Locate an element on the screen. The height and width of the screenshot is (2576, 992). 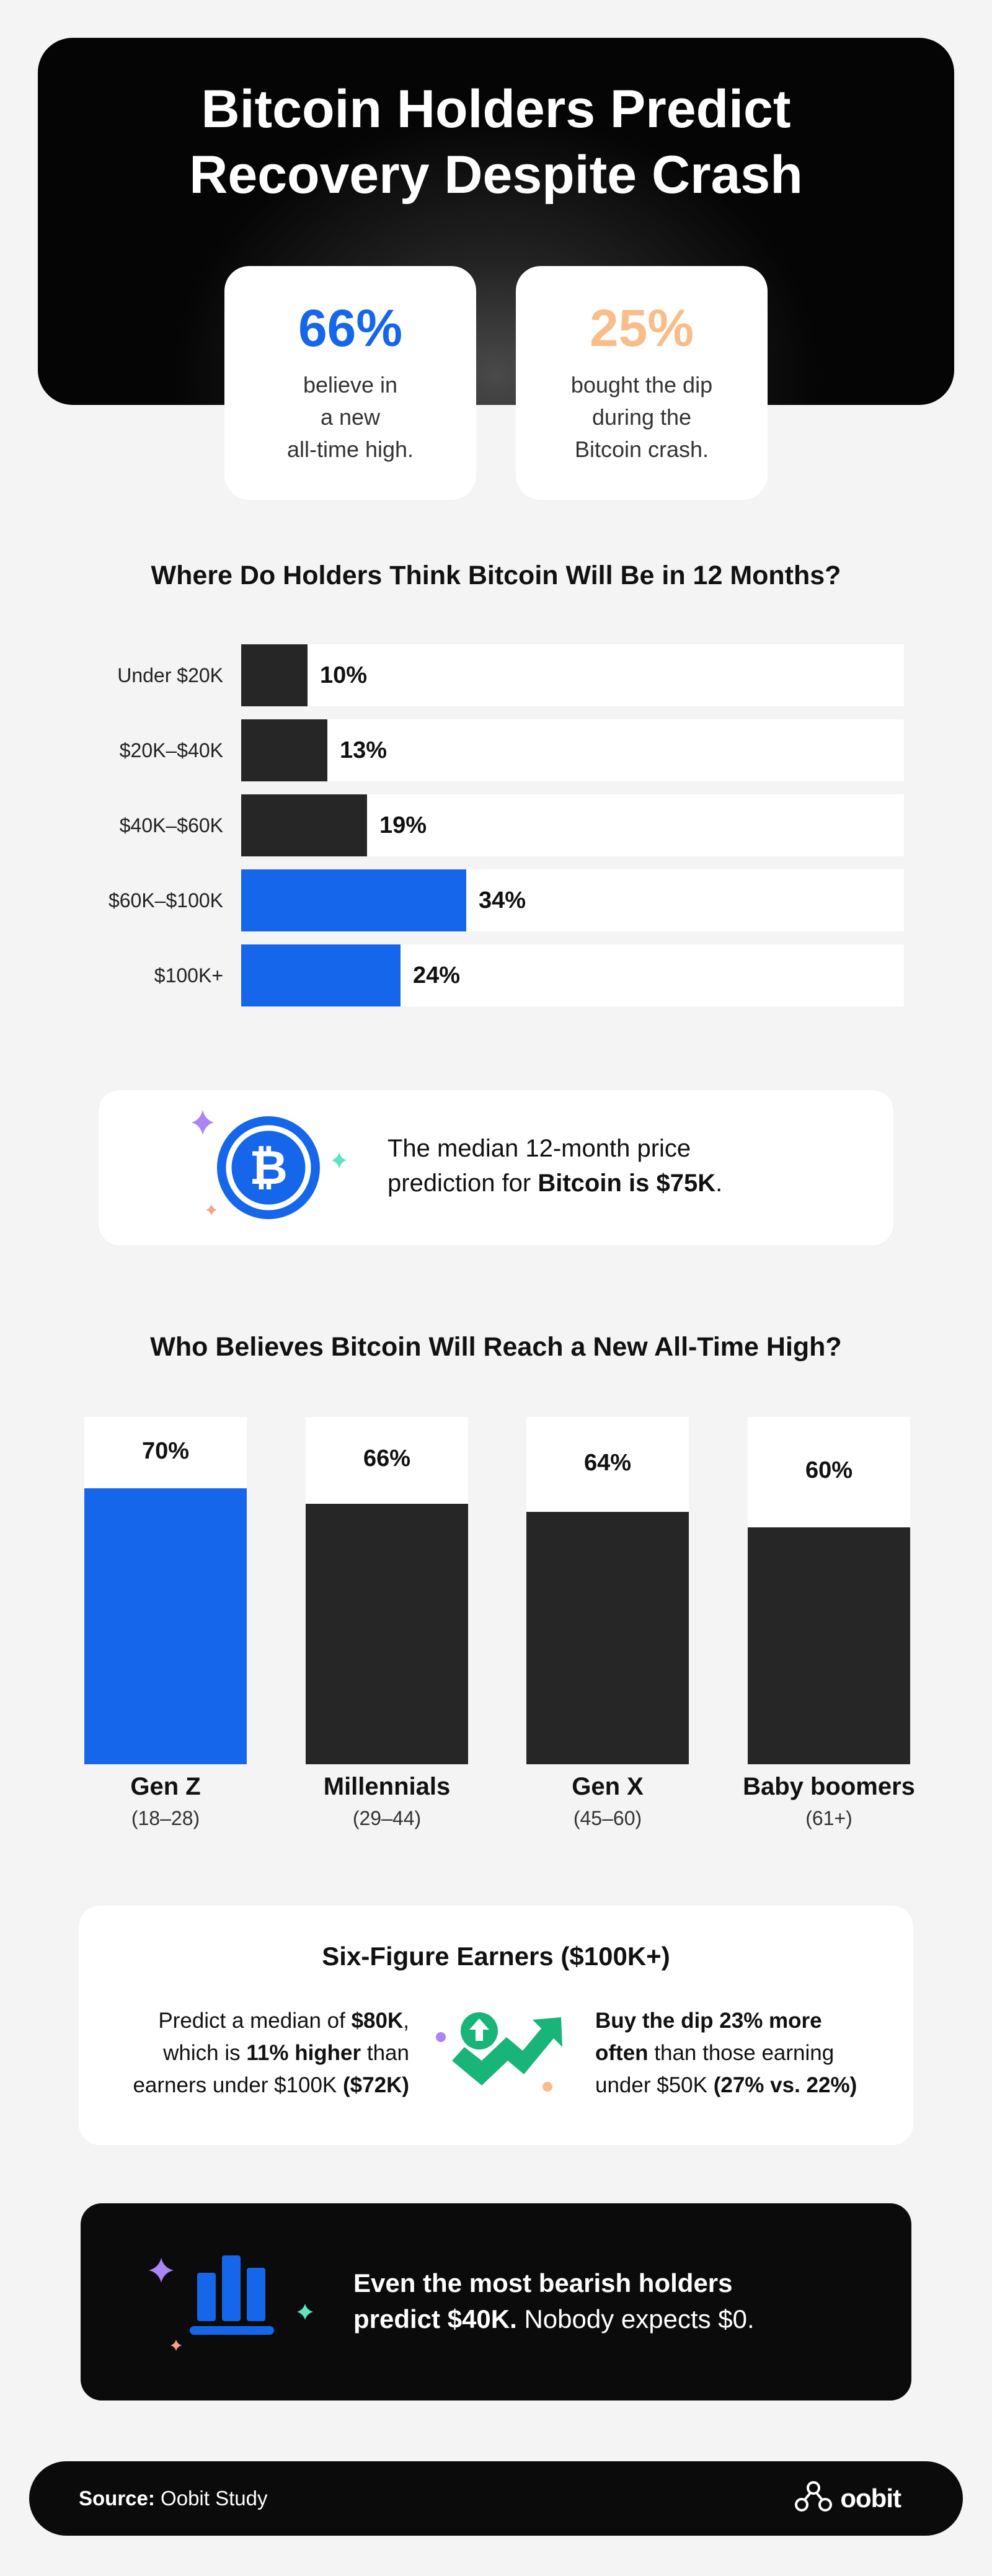
source-credit: Source: Oobit Study is located at coordinates (173, 2498).